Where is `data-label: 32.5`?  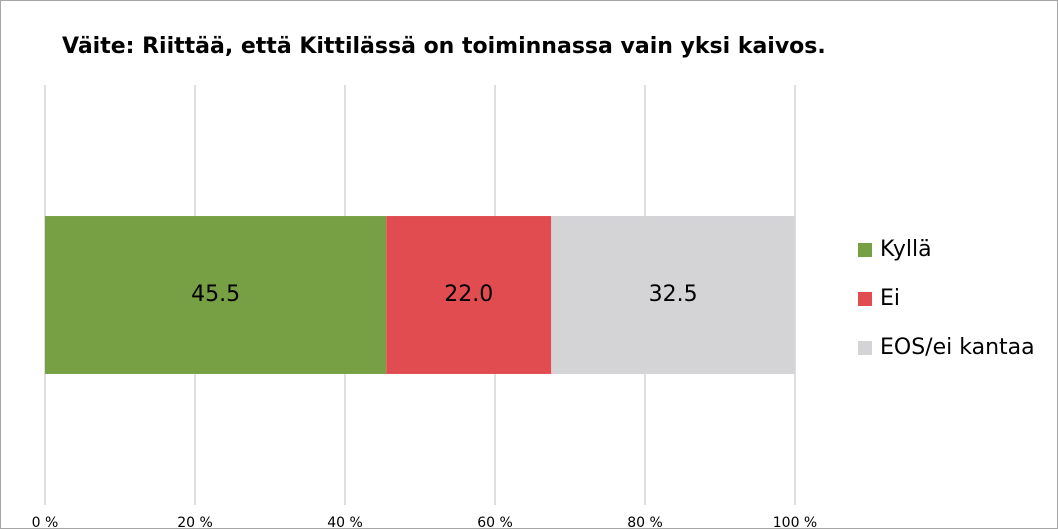
data-label: 32.5 is located at coordinates (673, 294).